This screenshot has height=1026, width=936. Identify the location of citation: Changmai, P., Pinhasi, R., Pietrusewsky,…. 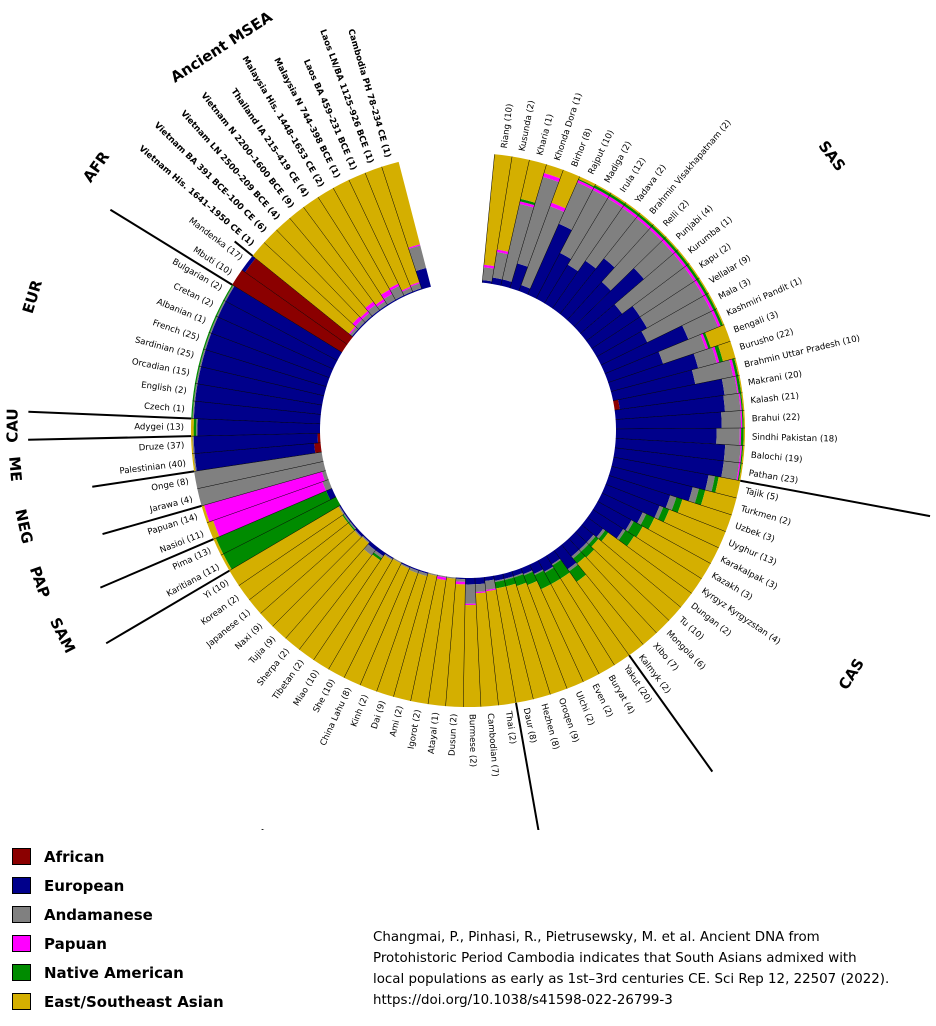
(653, 969).